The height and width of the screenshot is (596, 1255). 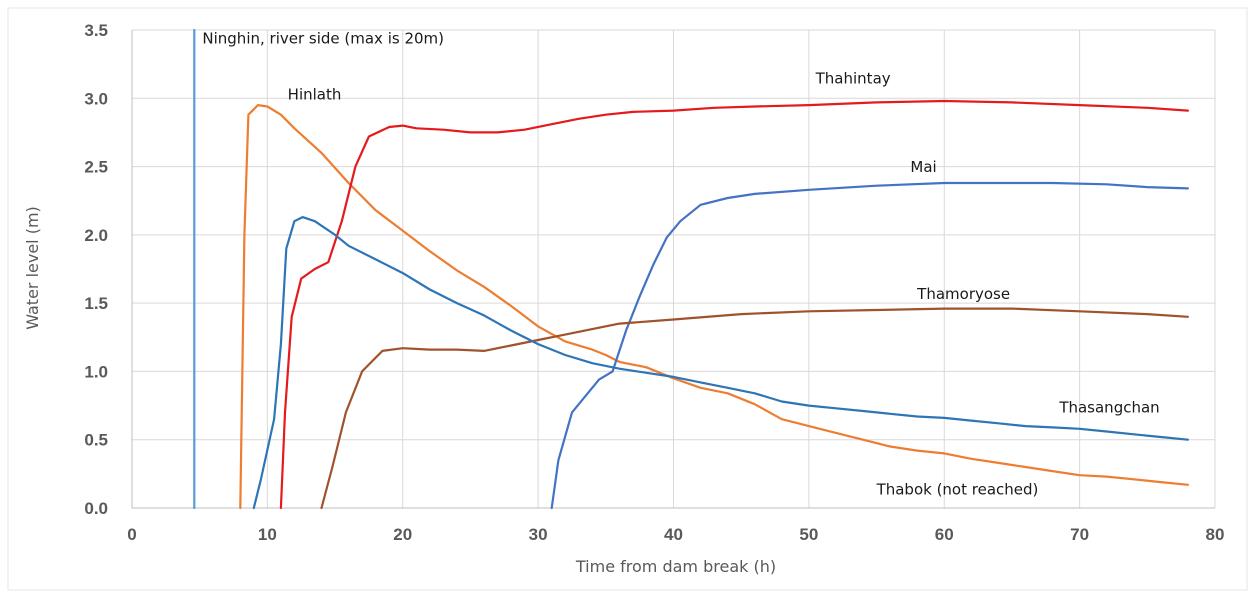 What do you see at coordinates (1108, 407) in the screenshot?
I see `series-label-thasangchan: Thasangchan` at bounding box center [1108, 407].